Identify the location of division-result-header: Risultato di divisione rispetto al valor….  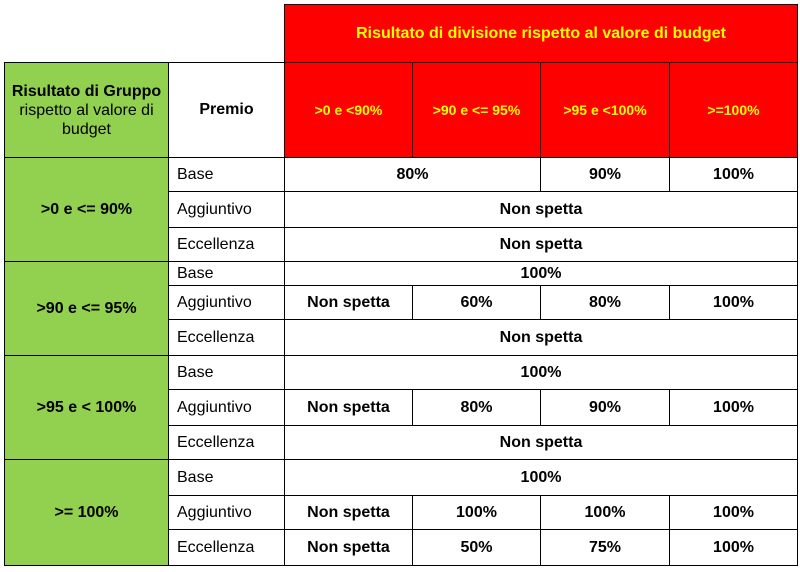
(541, 33).